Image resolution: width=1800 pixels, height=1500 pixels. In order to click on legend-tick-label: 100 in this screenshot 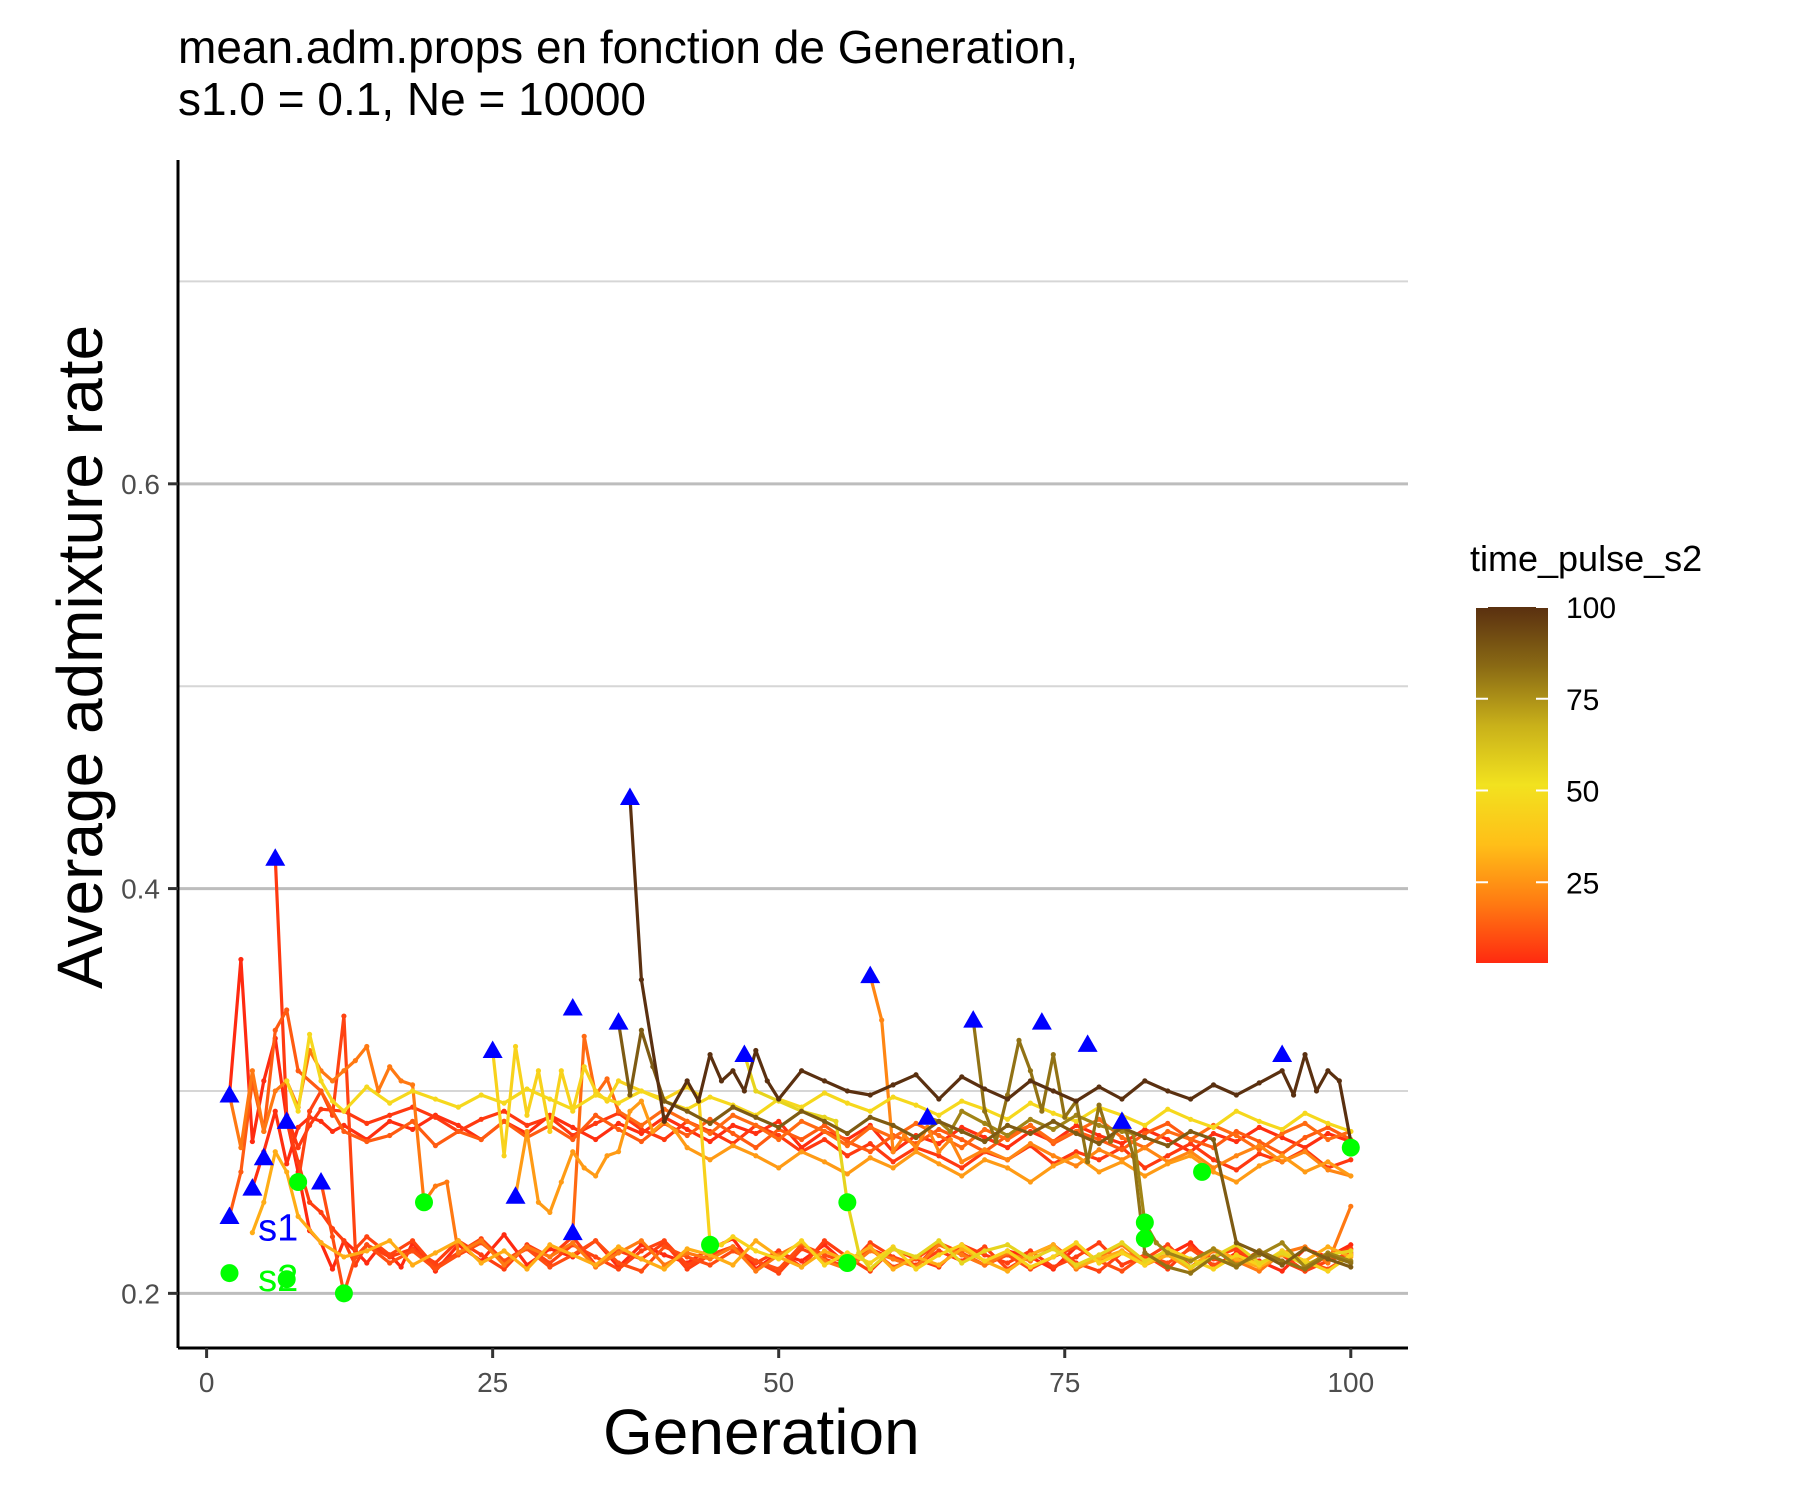, I will do `click(1591, 608)`.